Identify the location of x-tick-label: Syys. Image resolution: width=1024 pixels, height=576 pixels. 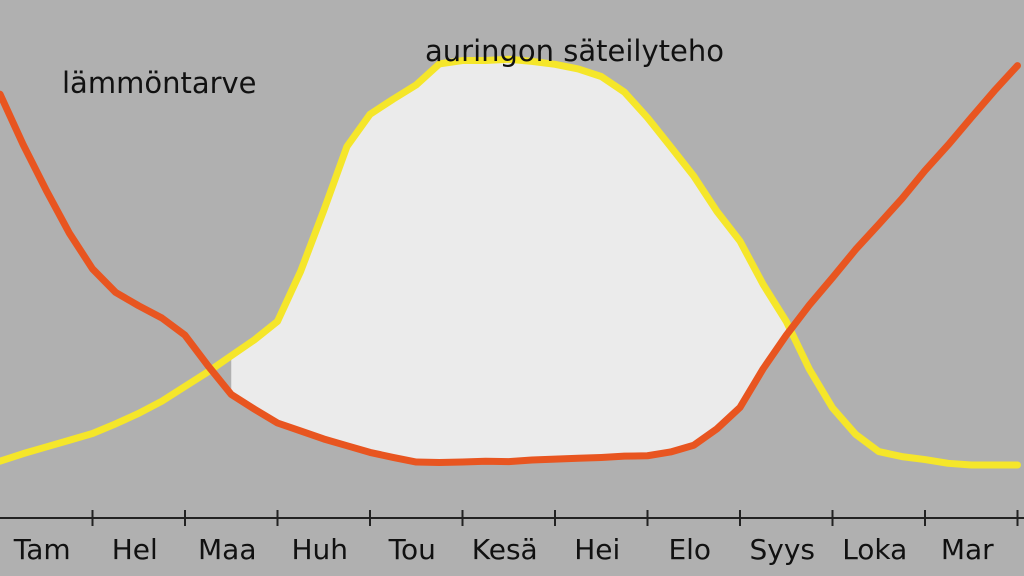
(782, 549).